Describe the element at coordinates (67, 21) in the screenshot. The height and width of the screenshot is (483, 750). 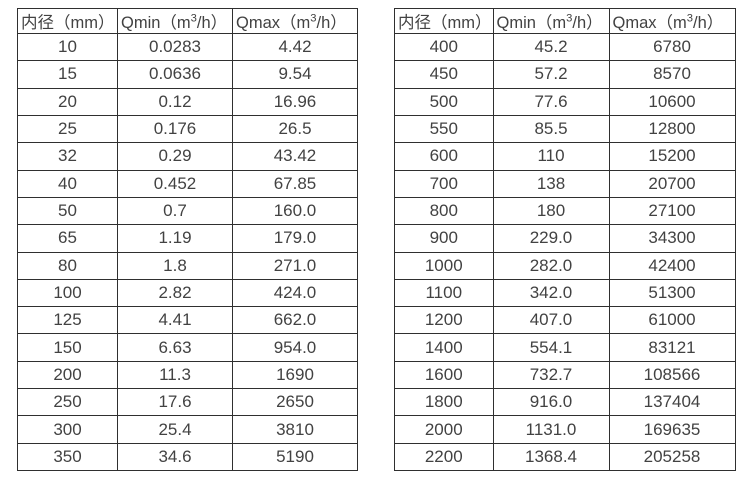
I see `column-header: 内径（mm）` at that location.